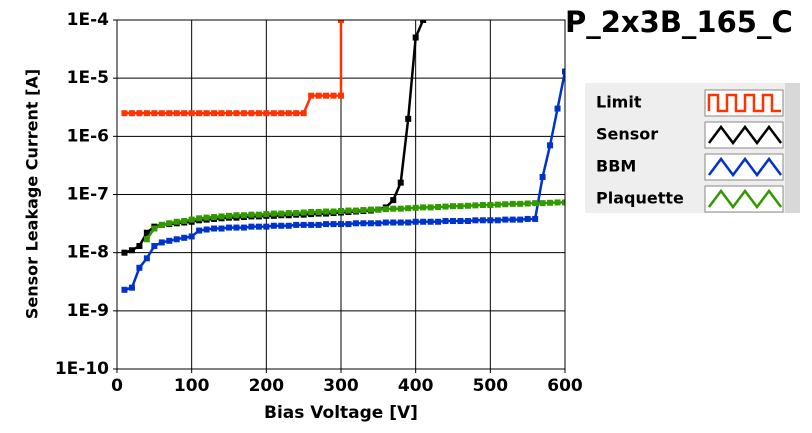 This screenshot has width=812, height=433. I want to click on y-tick-label: 1E-5, so click(88, 78).